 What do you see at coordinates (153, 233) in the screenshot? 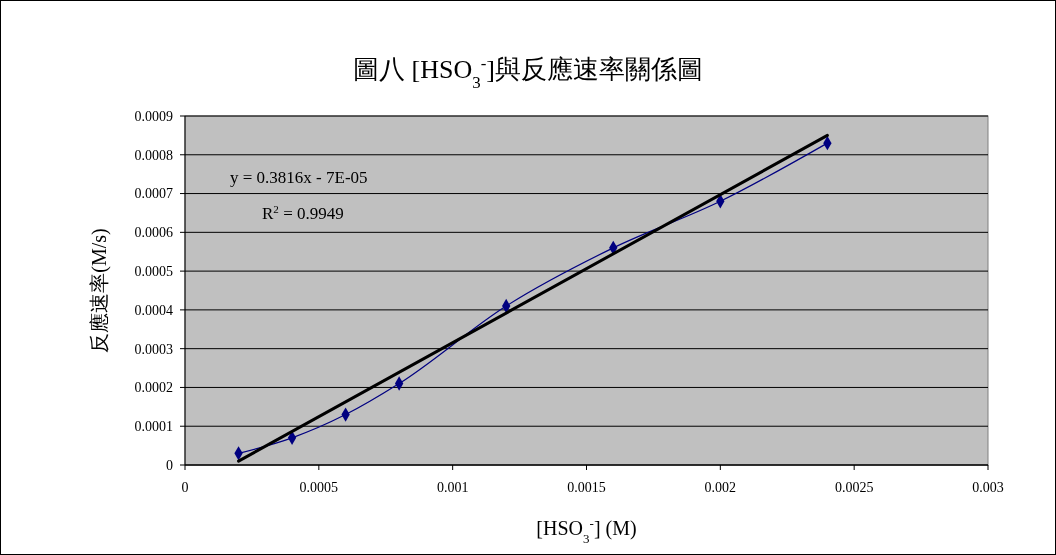
I see `y-tick-label: 0.0006` at bounding box center [153, 233].